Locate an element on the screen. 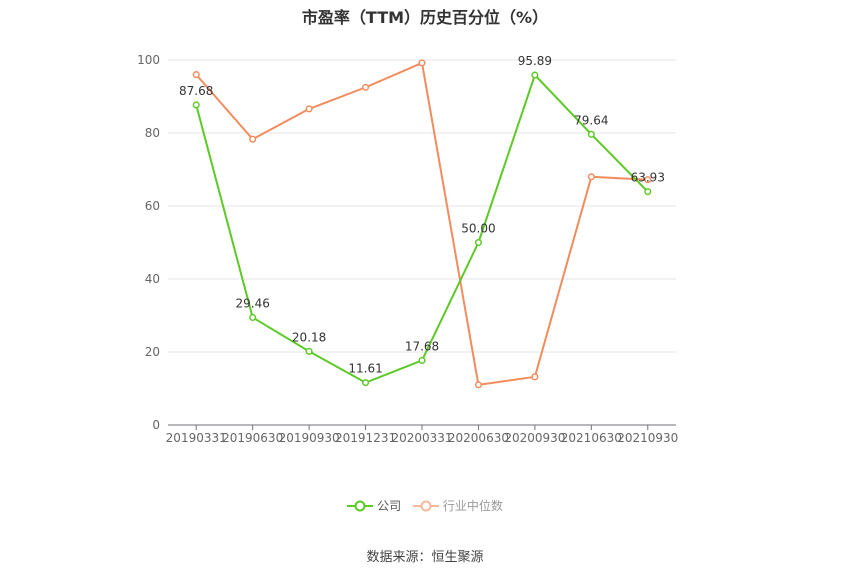 Image resolution: width=850 pixels, height=575 pixels. chart-title: 市盈率（TTM）历史百分位（%） is located at coordinates (425, 17).